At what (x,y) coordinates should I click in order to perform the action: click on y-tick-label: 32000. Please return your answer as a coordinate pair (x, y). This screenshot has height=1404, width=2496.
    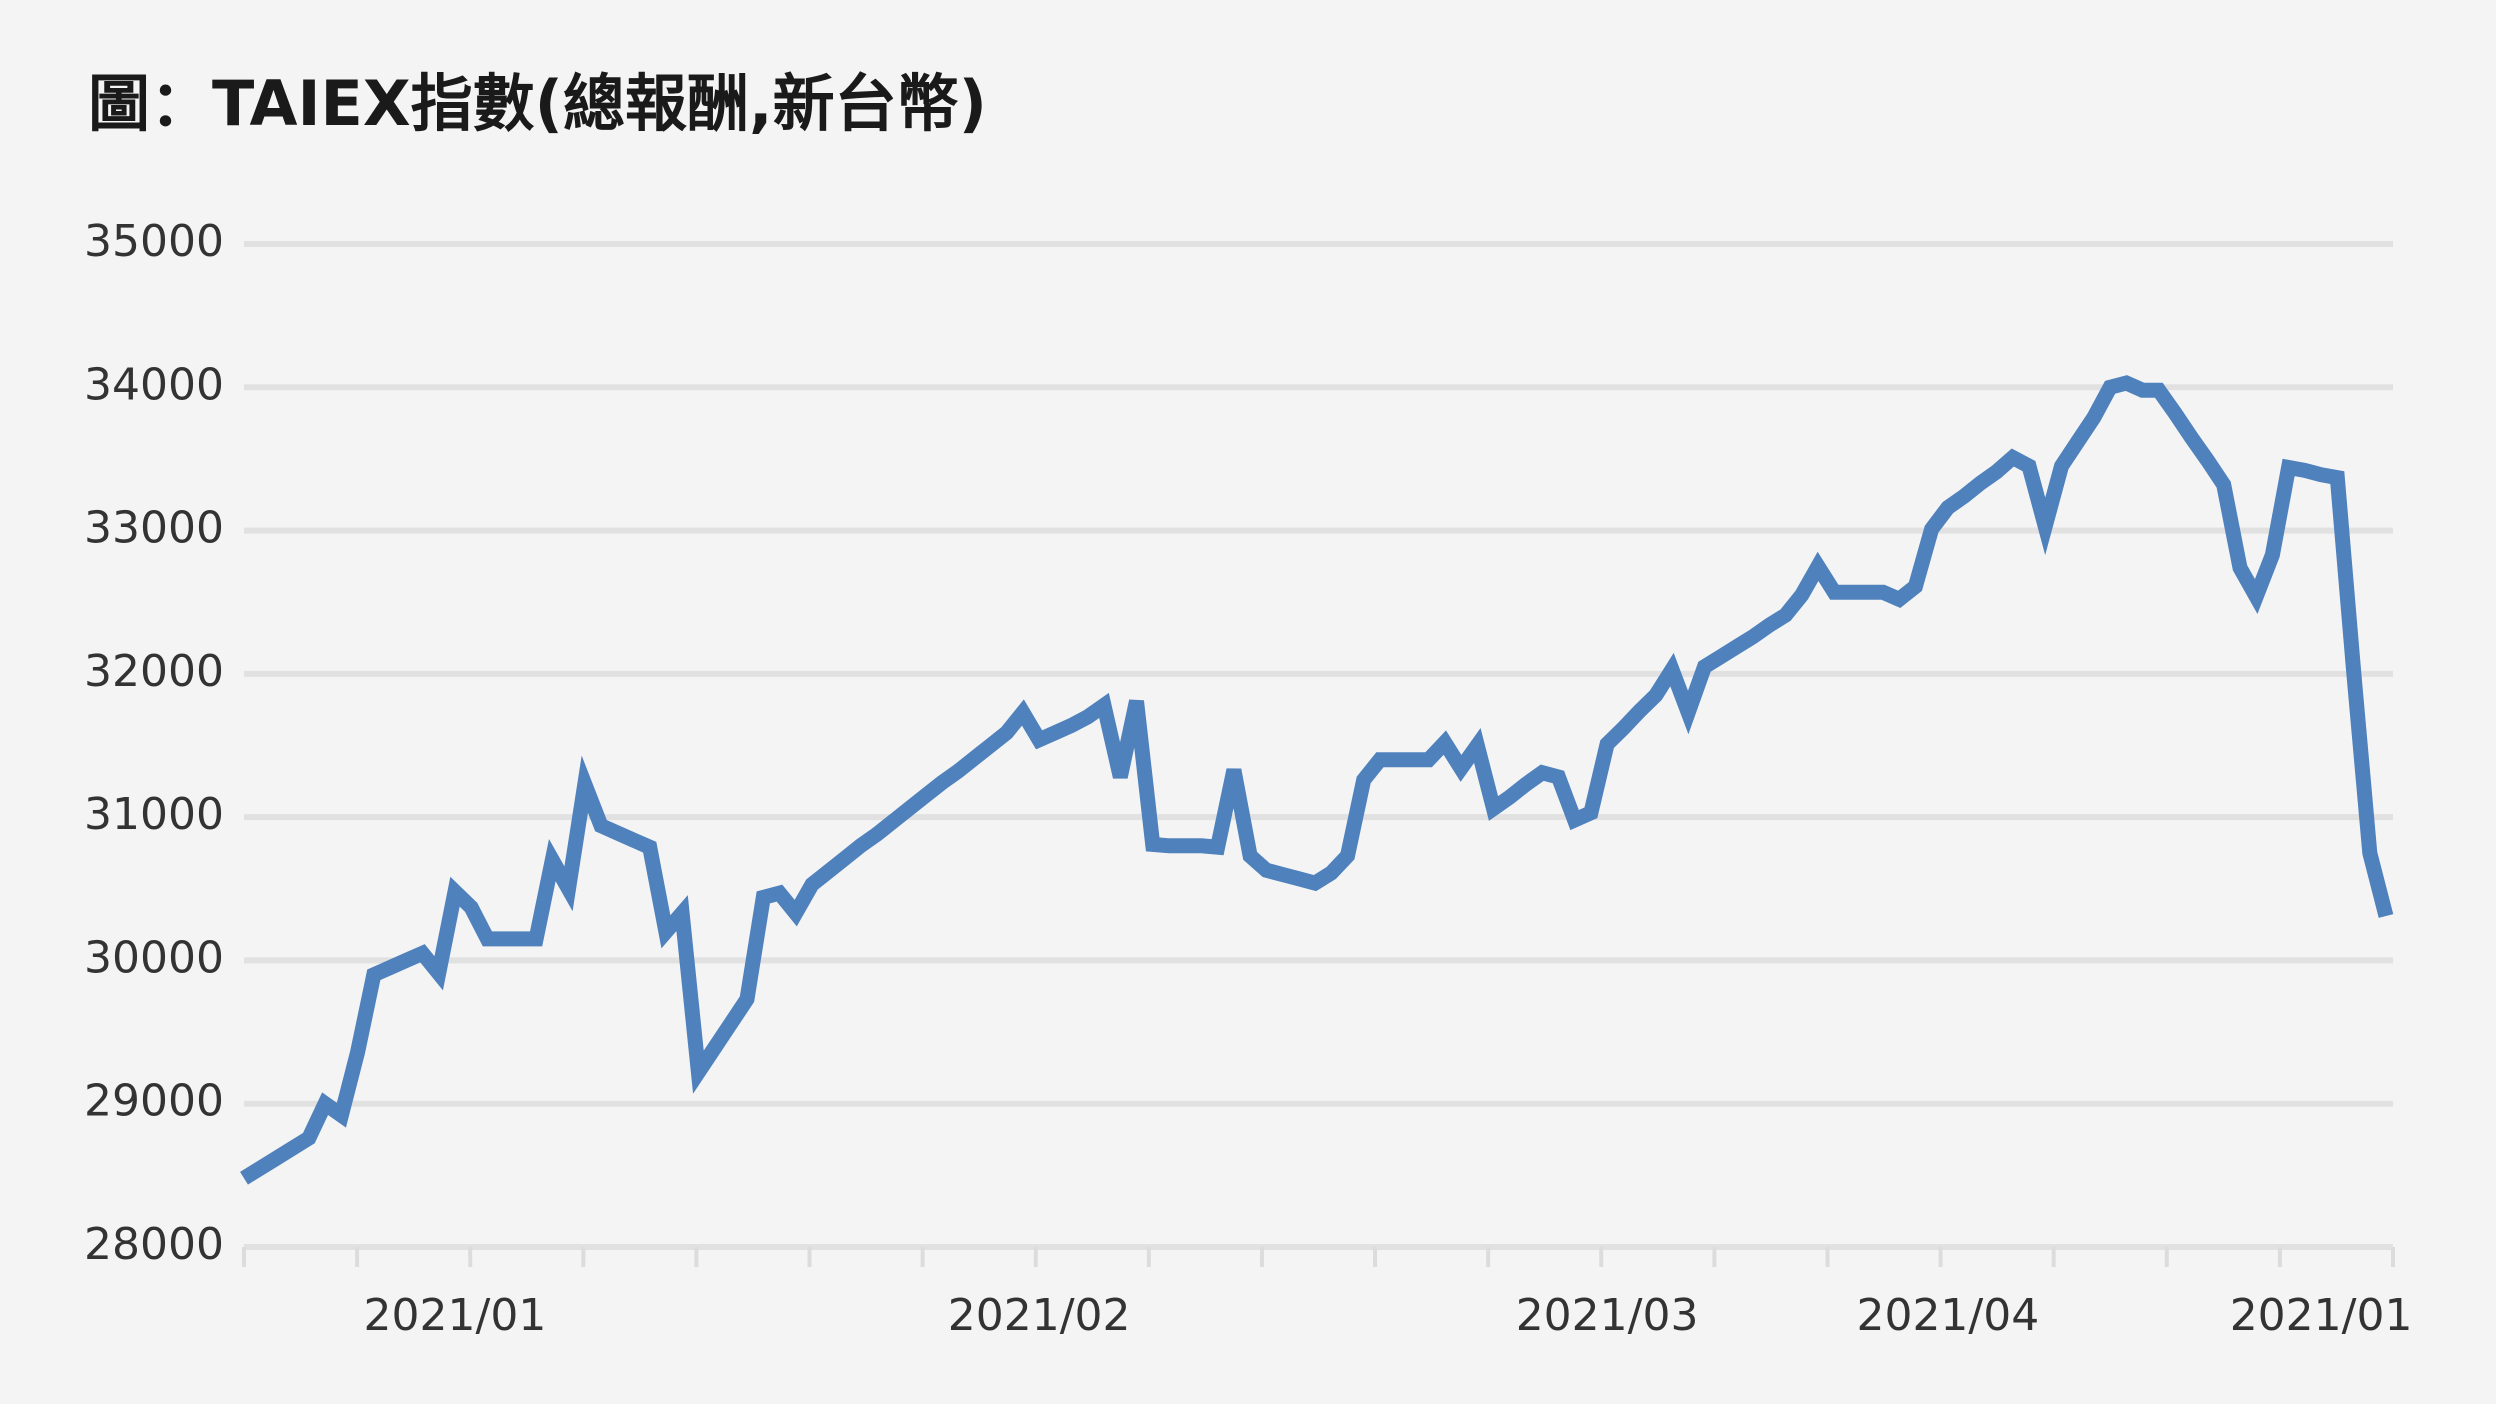
    Looking at the image, I should click on (154, 671).